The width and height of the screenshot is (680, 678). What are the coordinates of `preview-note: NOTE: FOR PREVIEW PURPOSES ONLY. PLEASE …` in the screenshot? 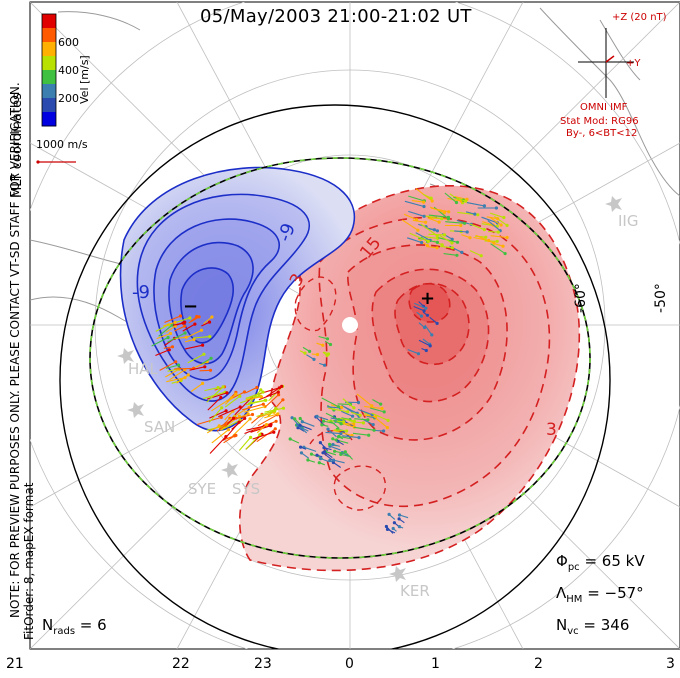 It's located at (15, 350).